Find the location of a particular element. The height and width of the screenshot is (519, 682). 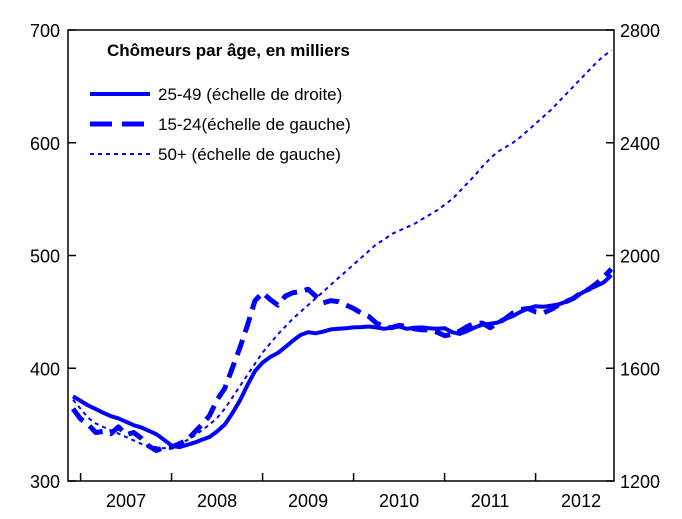

x-tick-label: 2008 is located at coordinates (217, 501).